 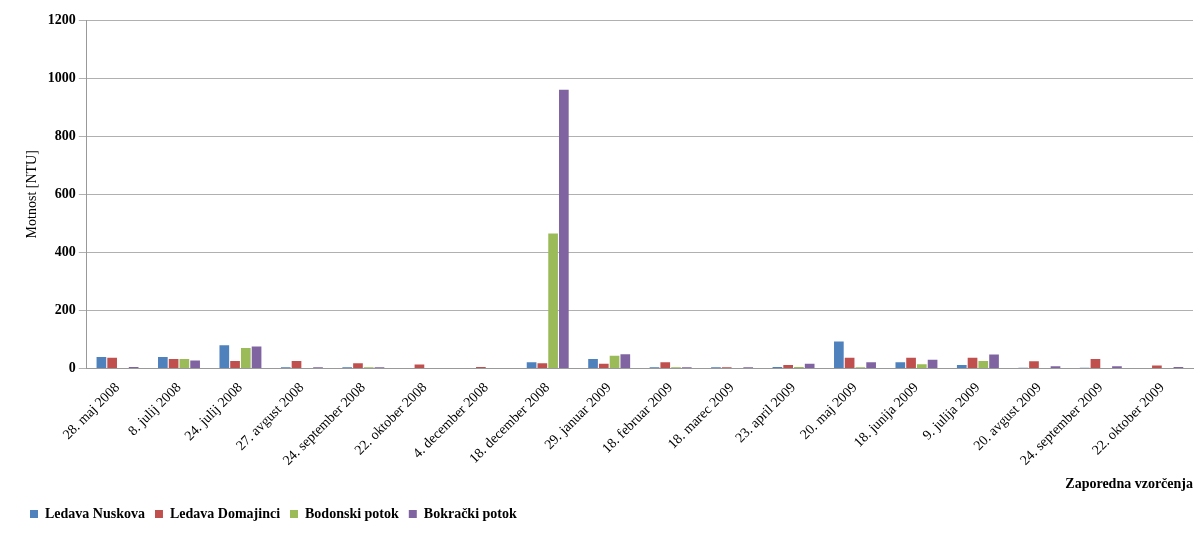 What do you see at coordinates (225, 513) in the screenshot?
I see `legend-label: Ledava Domajinci` at bounding box center [225, 513].